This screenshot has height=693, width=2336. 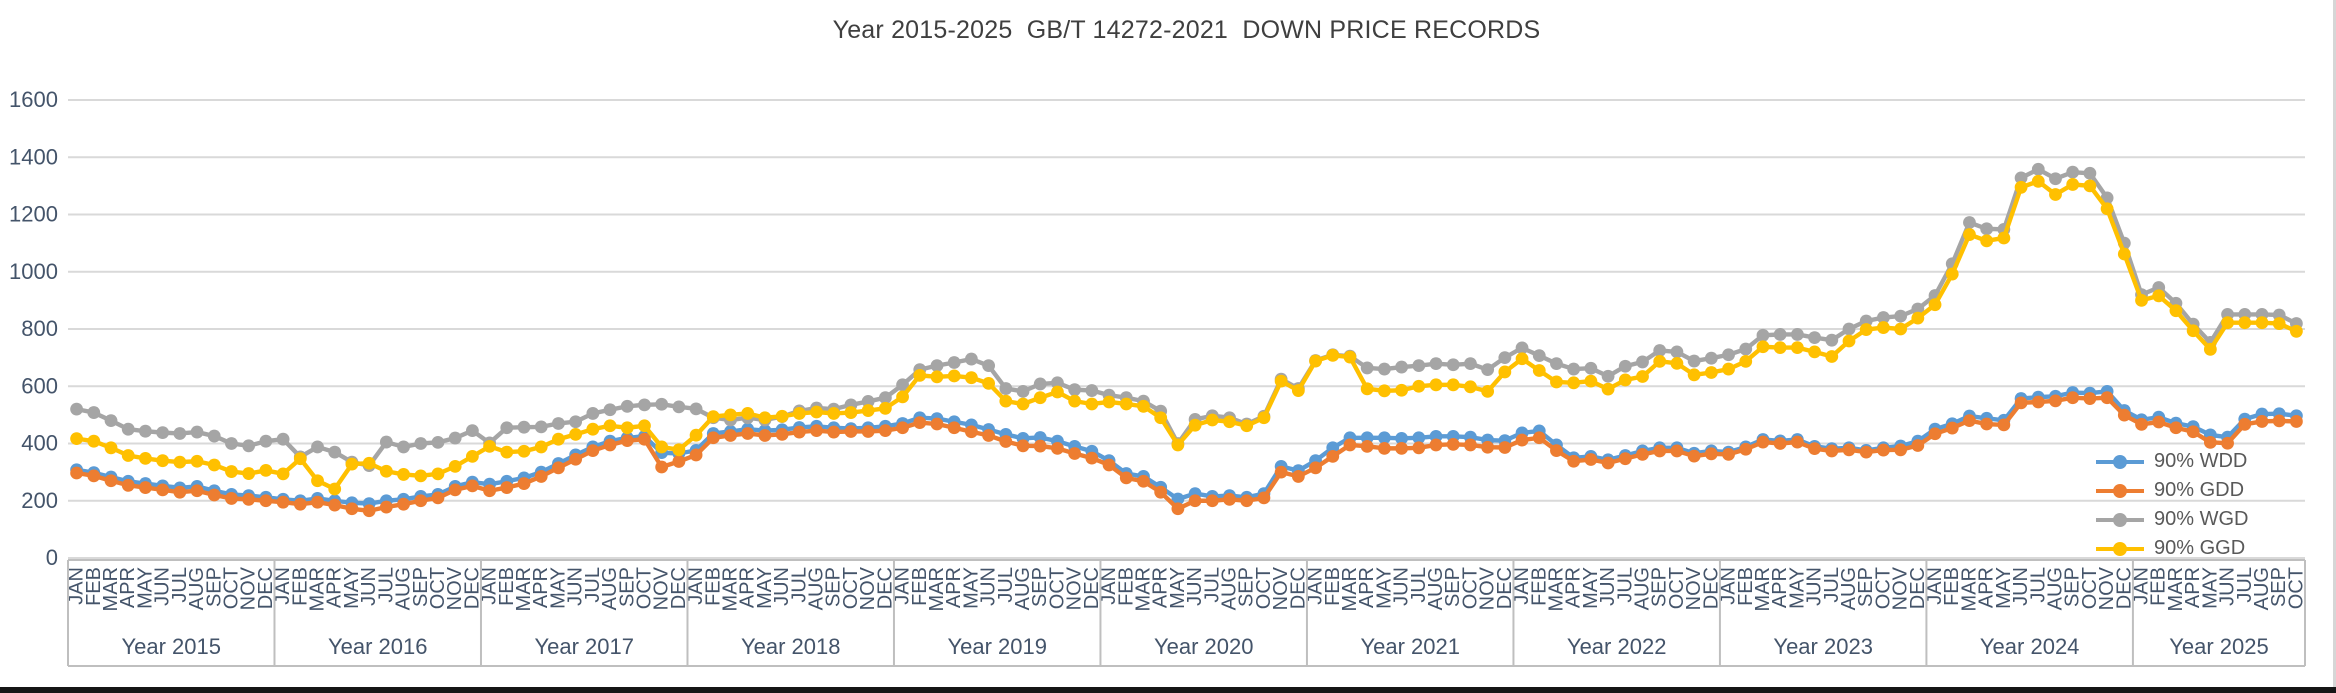 What do you see at coordinates (335, 587) in the screenshot?
I see `month-label-15: APR` at bounding box center [335, 587].